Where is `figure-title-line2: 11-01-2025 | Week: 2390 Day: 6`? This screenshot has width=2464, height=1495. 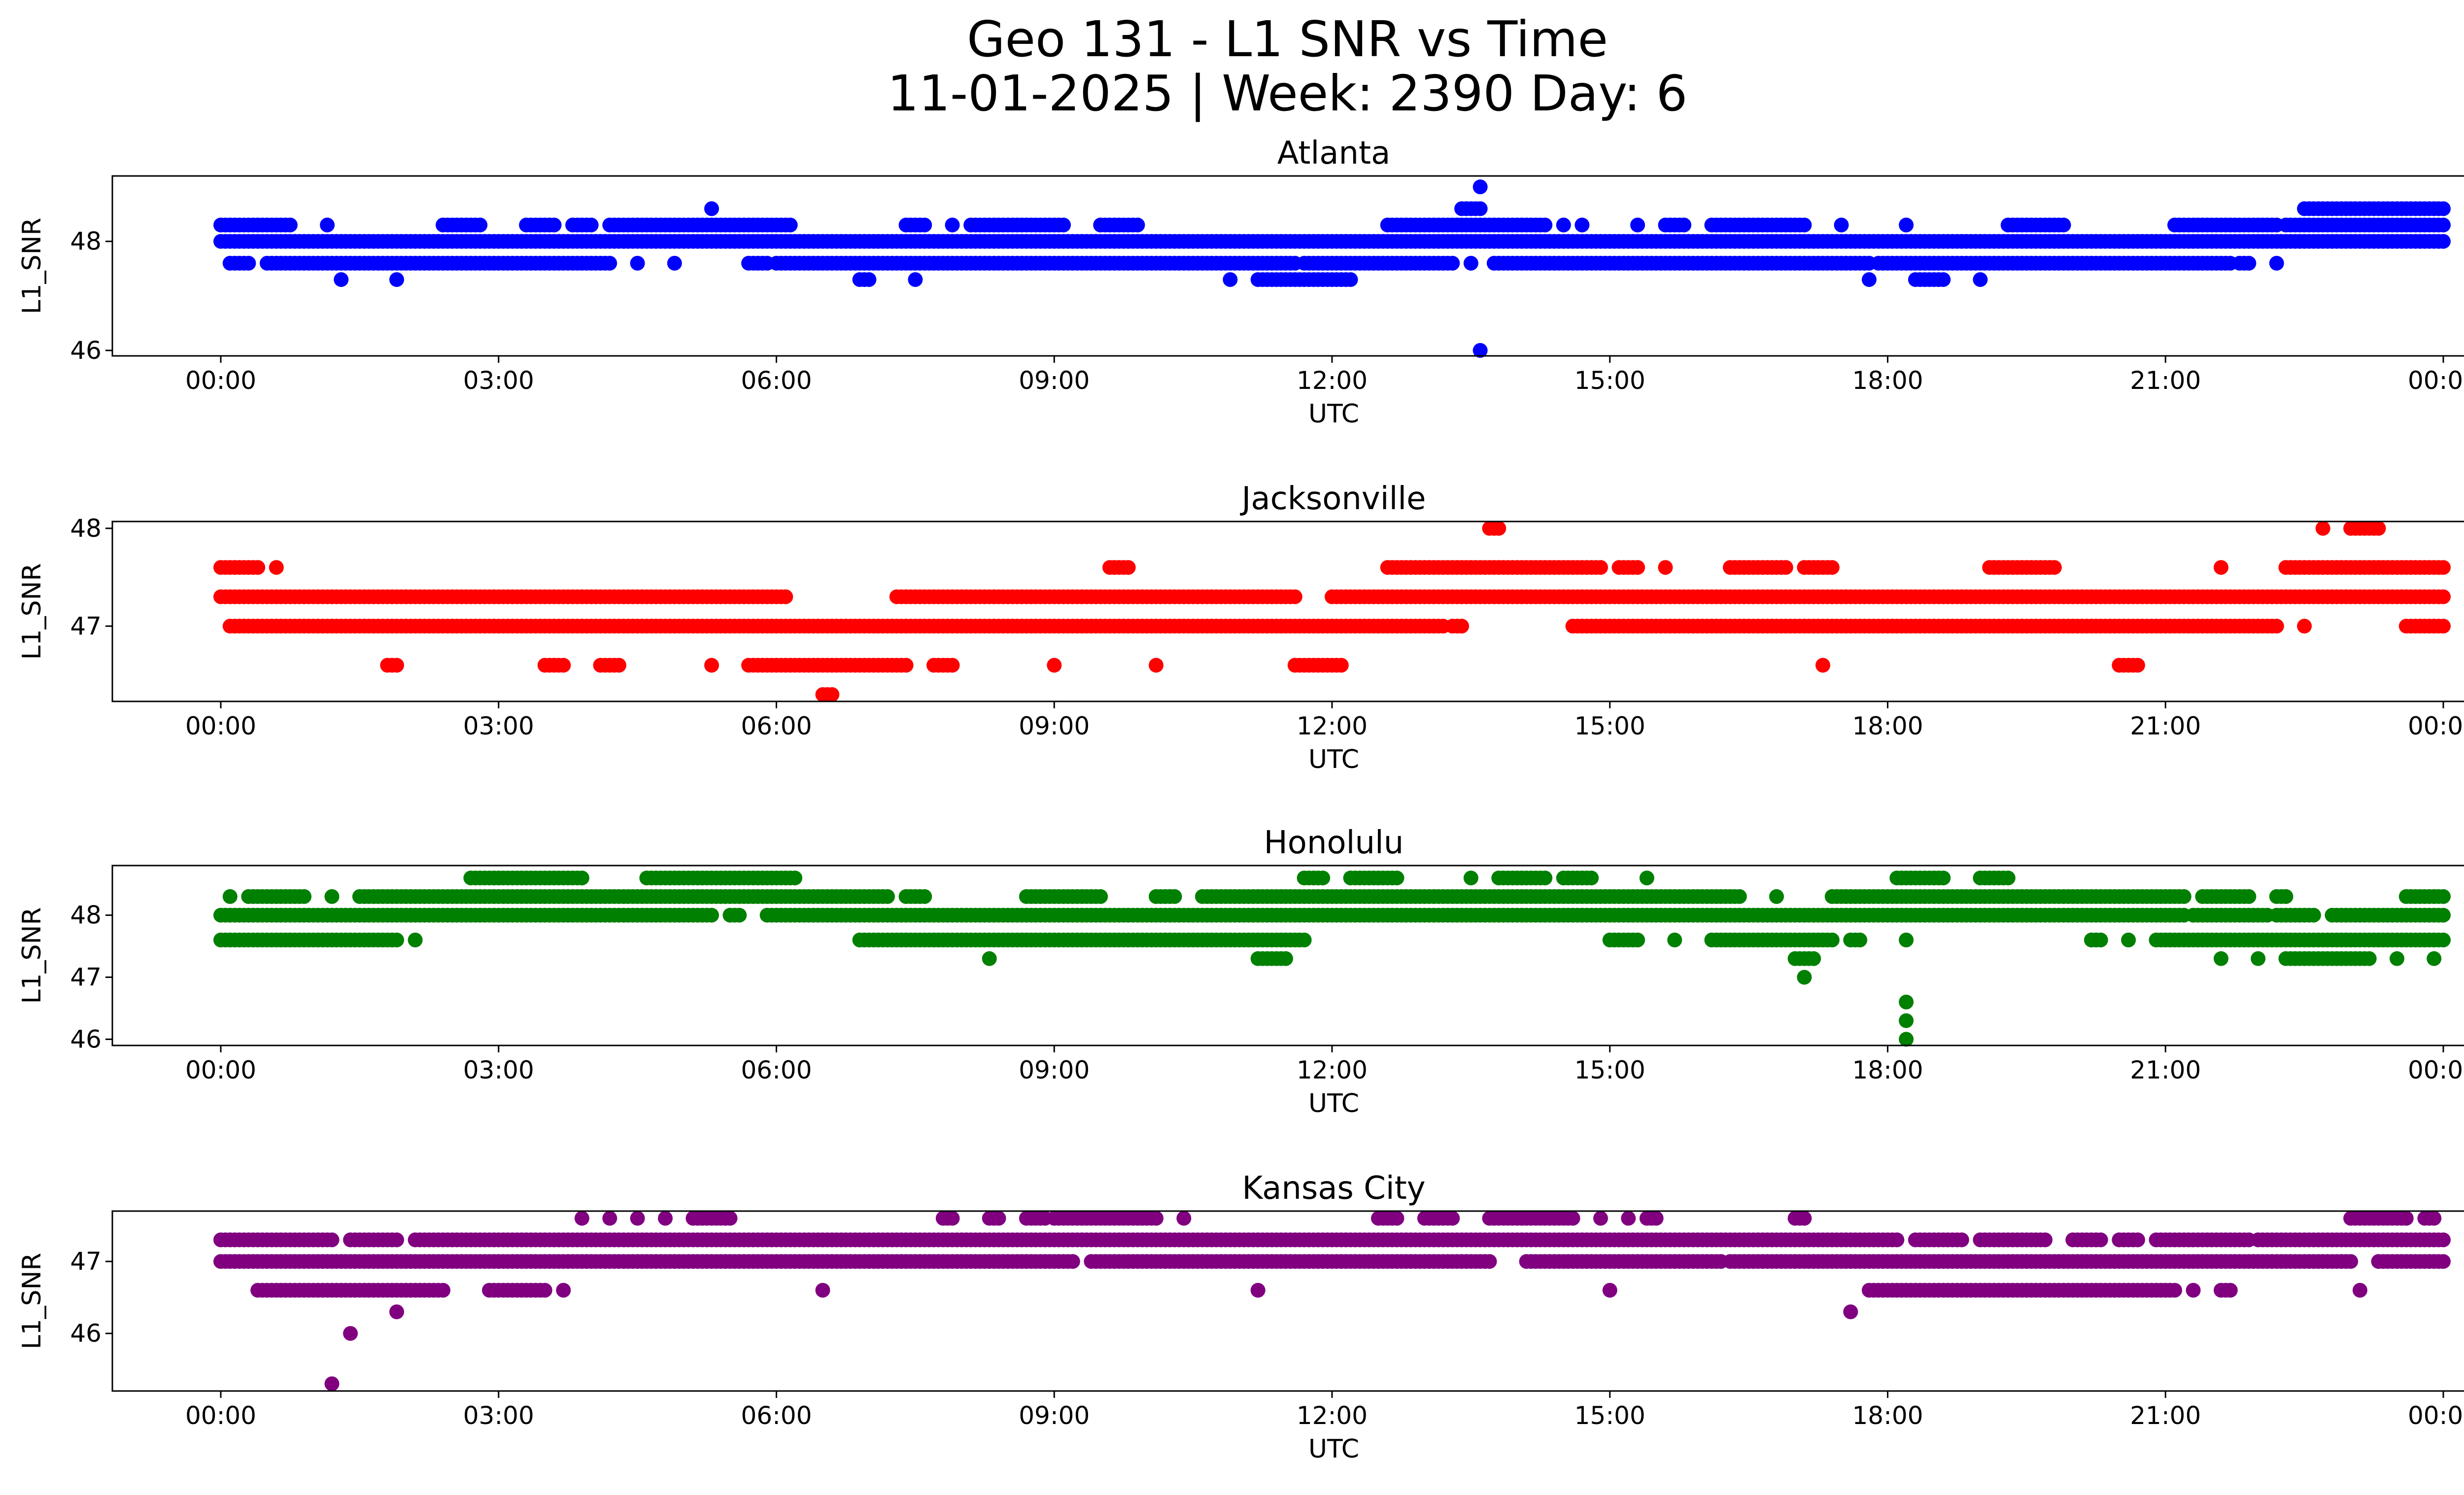 figure-title-line2: 11-01-2025 | Week: 2390 Day: 6 is located at coordinates (1287, 93).